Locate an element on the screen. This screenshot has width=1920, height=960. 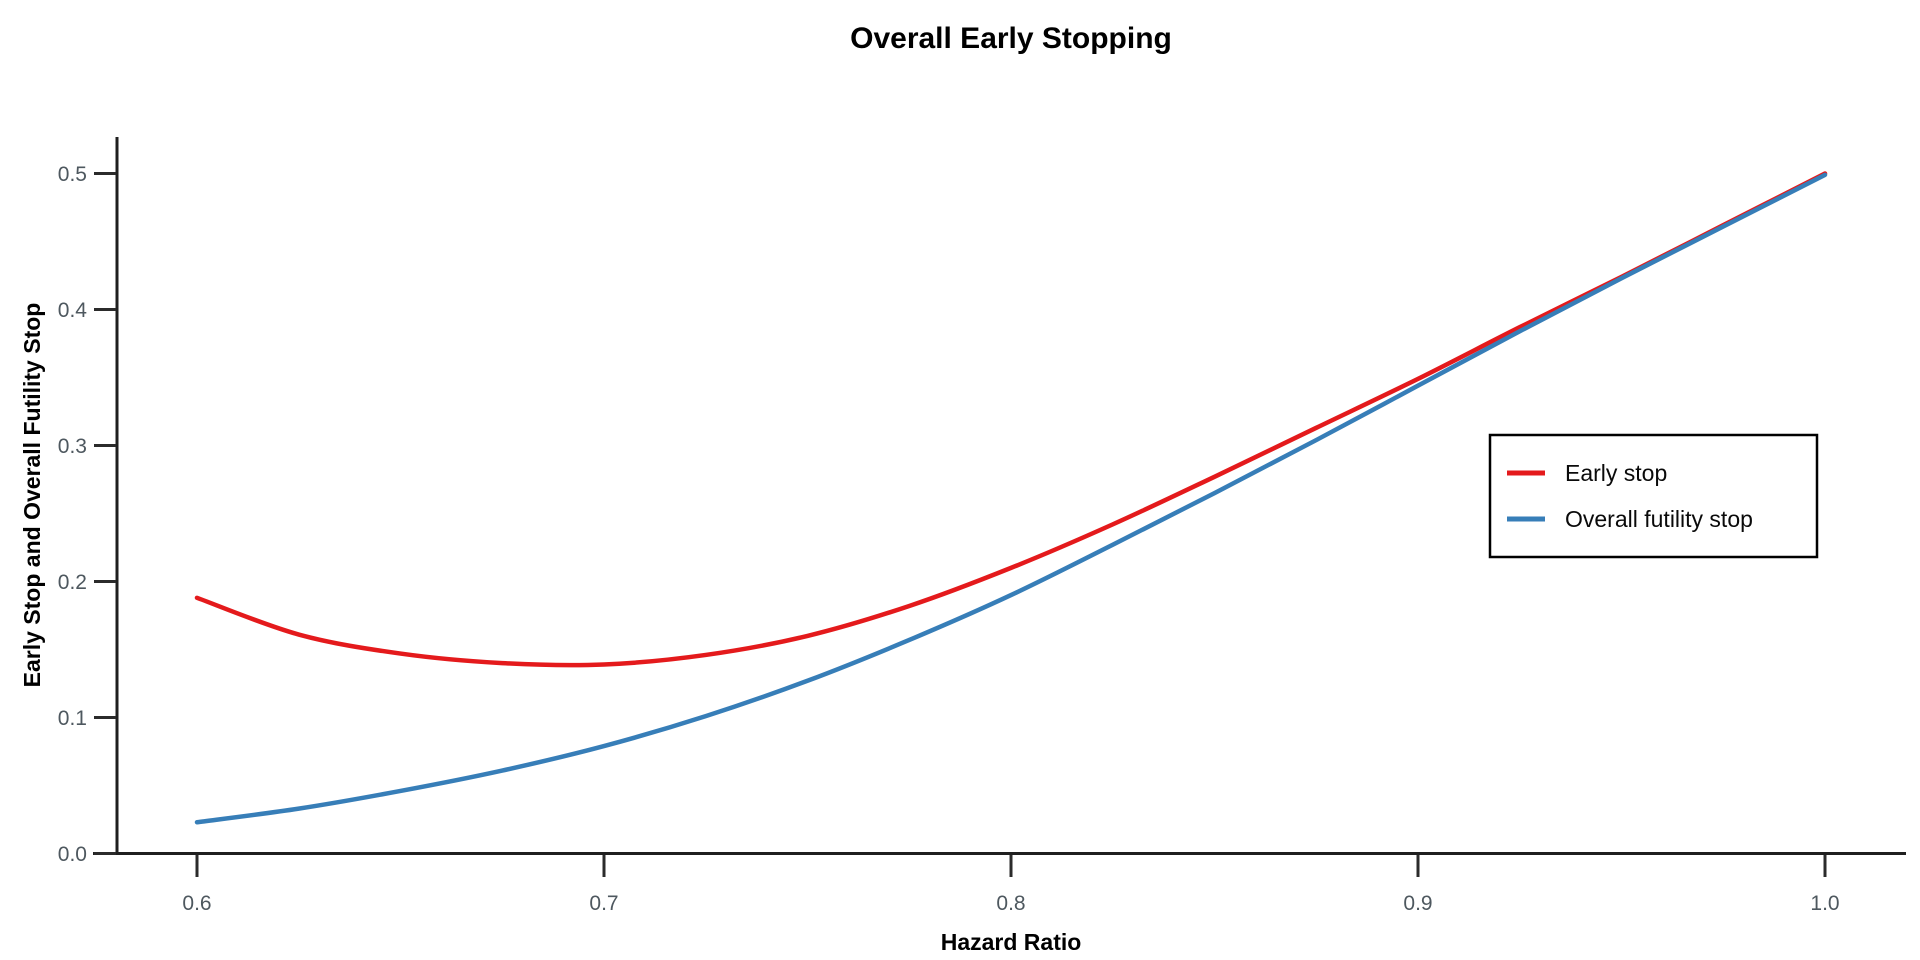
y-tick-label: 0.4 is located at coordinates (73, 310).